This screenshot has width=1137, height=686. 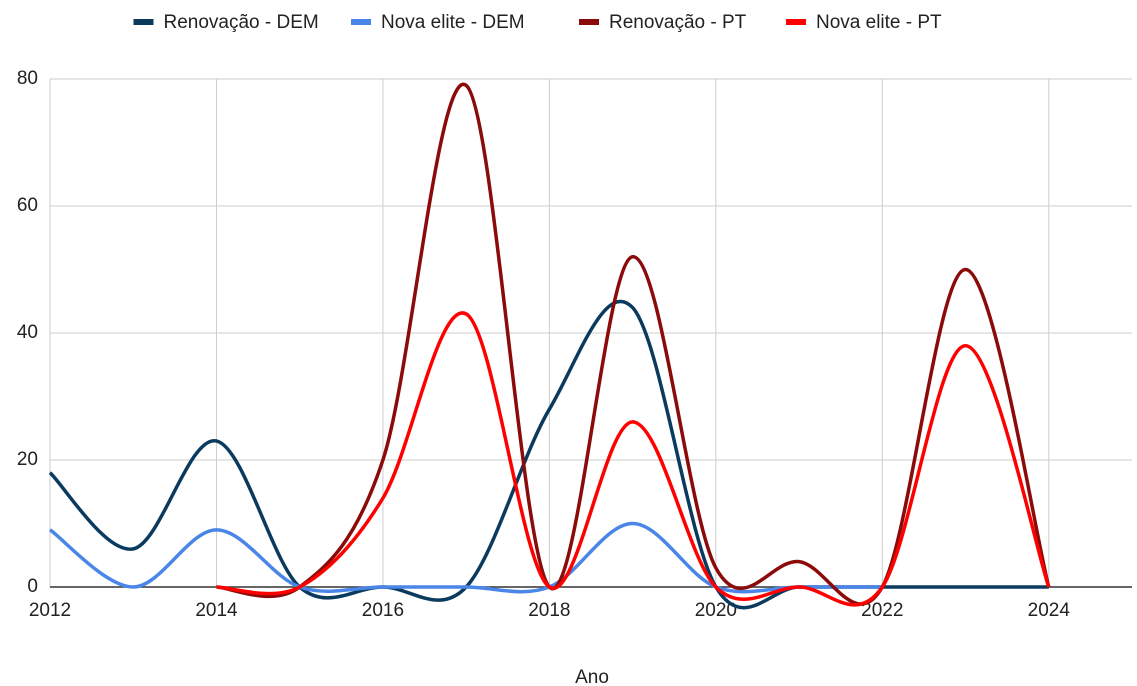 What do you see at coordinates (882, 610) in the screenshot?
I see `x-tick-label: 2022` at bounding box center [882, 610].